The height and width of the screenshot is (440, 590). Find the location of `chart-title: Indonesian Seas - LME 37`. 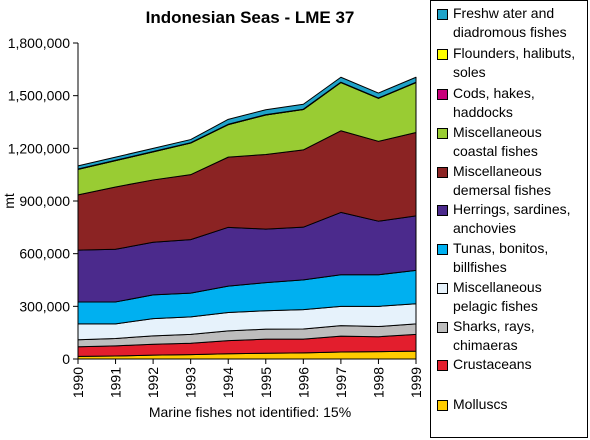

chart-title: Indonesian Seas - LME 37 is located at coordinates (250, 17).